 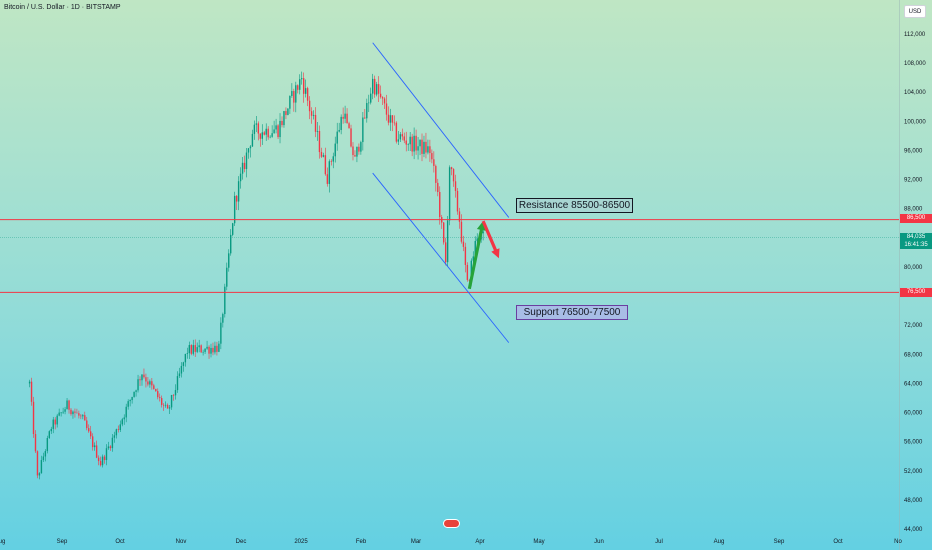 I want to click on support-price-tag: 76,500, so click(x=916, y=292).